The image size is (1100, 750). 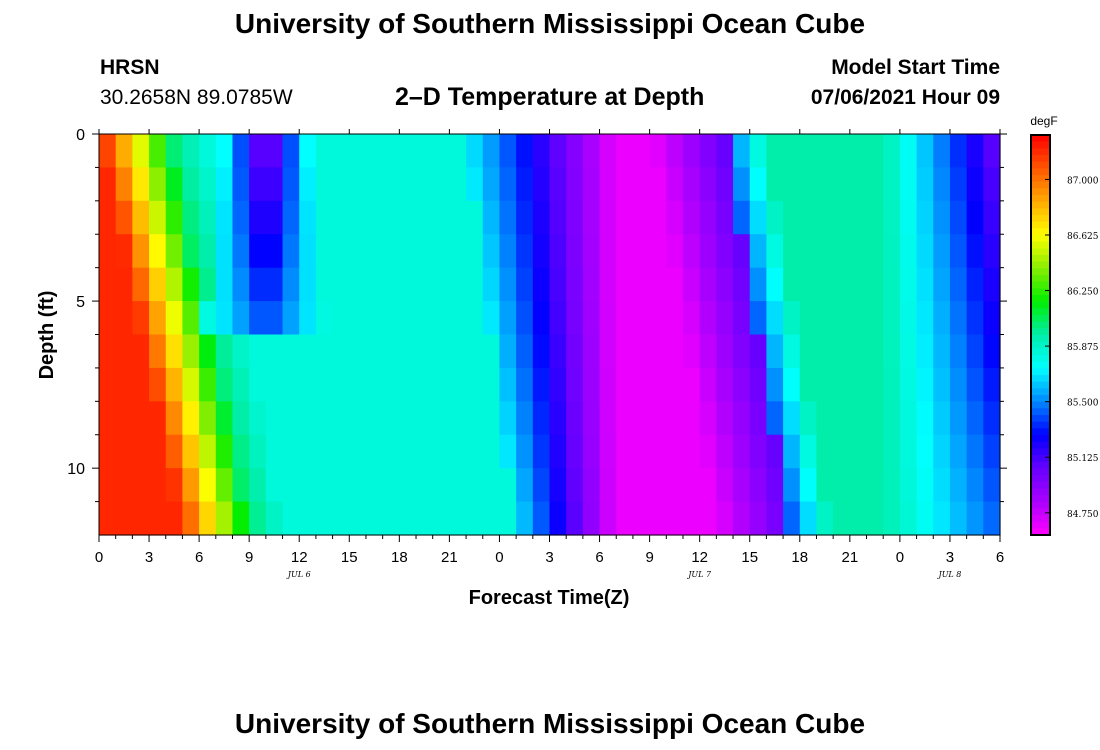 I want to click on plot-title: 2–D Temperature at Depth, so click(x=550, y=97).